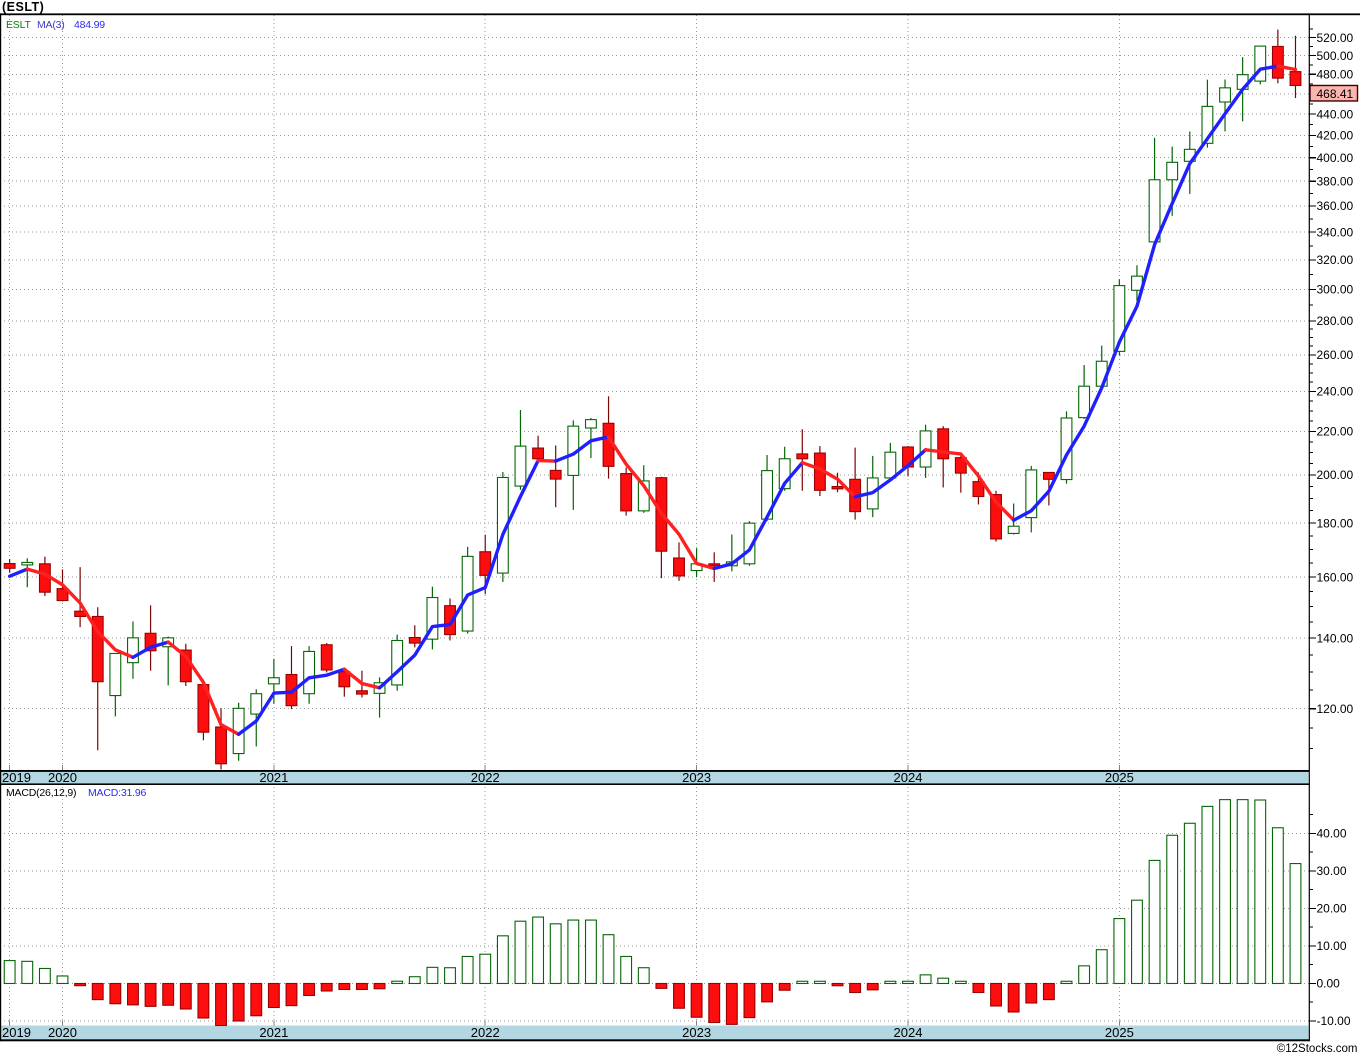  I want to click on svg-text: 120.00, so click(1335, 709).